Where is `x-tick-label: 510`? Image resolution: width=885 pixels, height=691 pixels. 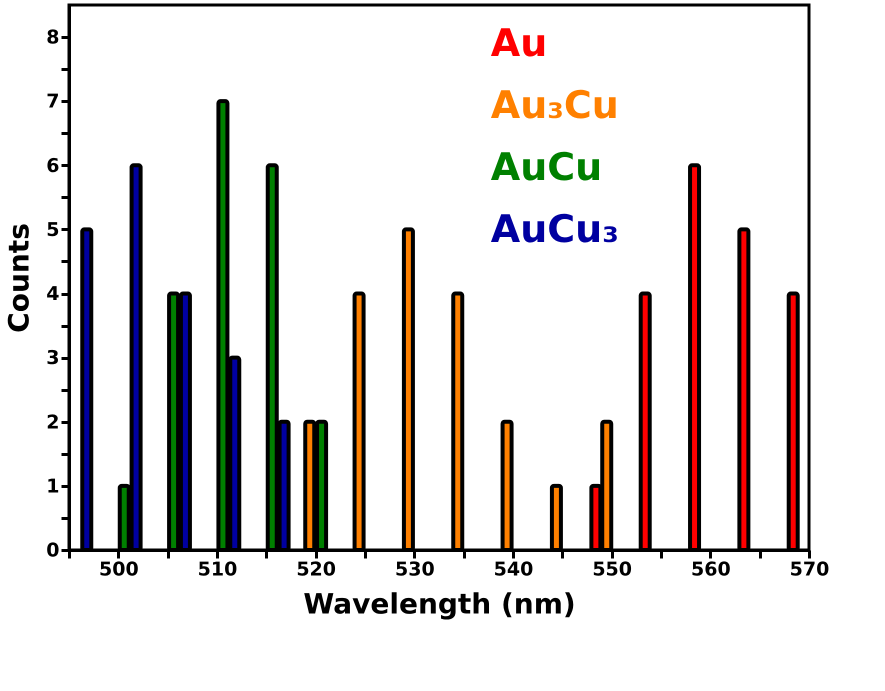
x-tick-label: 510 is located at coordinates (218, 569).